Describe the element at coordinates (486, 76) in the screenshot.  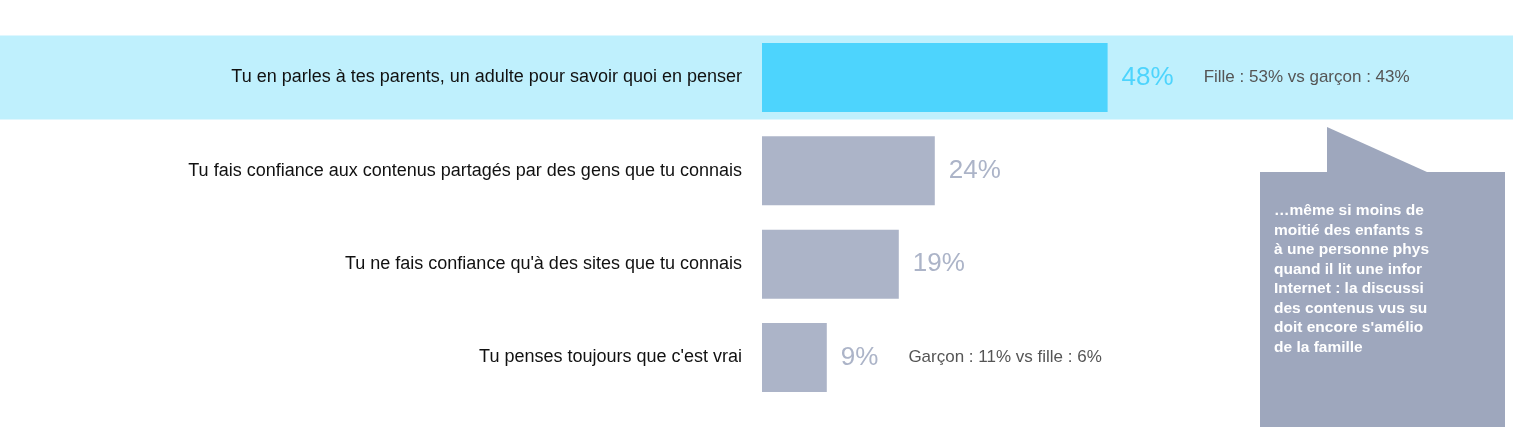
I see `y-tick-label: Tu en parles à tes parents, un adulte pour savoir quoi en penser` at that location.